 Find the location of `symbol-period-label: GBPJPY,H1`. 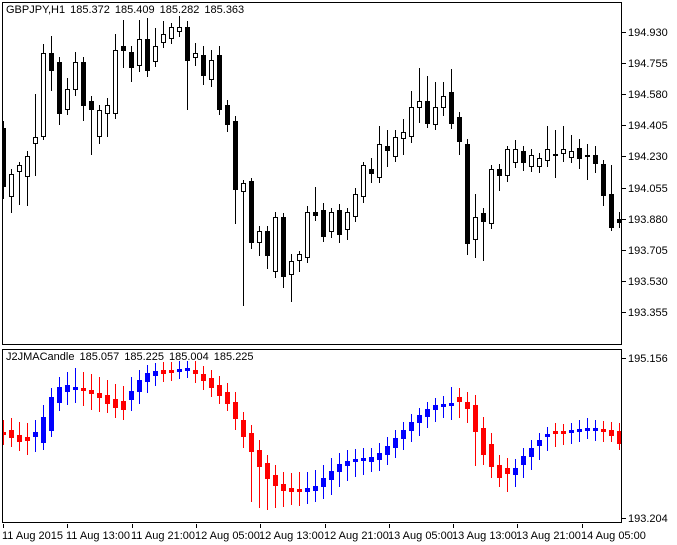

symbol-period-label: GBPJPY,H1 is located at coordinates (36, 10).